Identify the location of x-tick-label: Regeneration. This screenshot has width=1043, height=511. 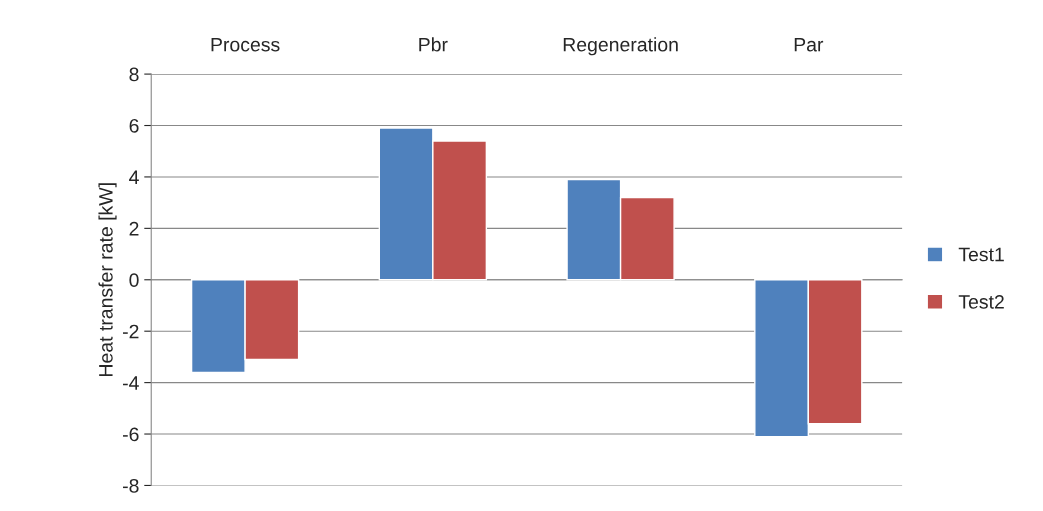
(620, 46).